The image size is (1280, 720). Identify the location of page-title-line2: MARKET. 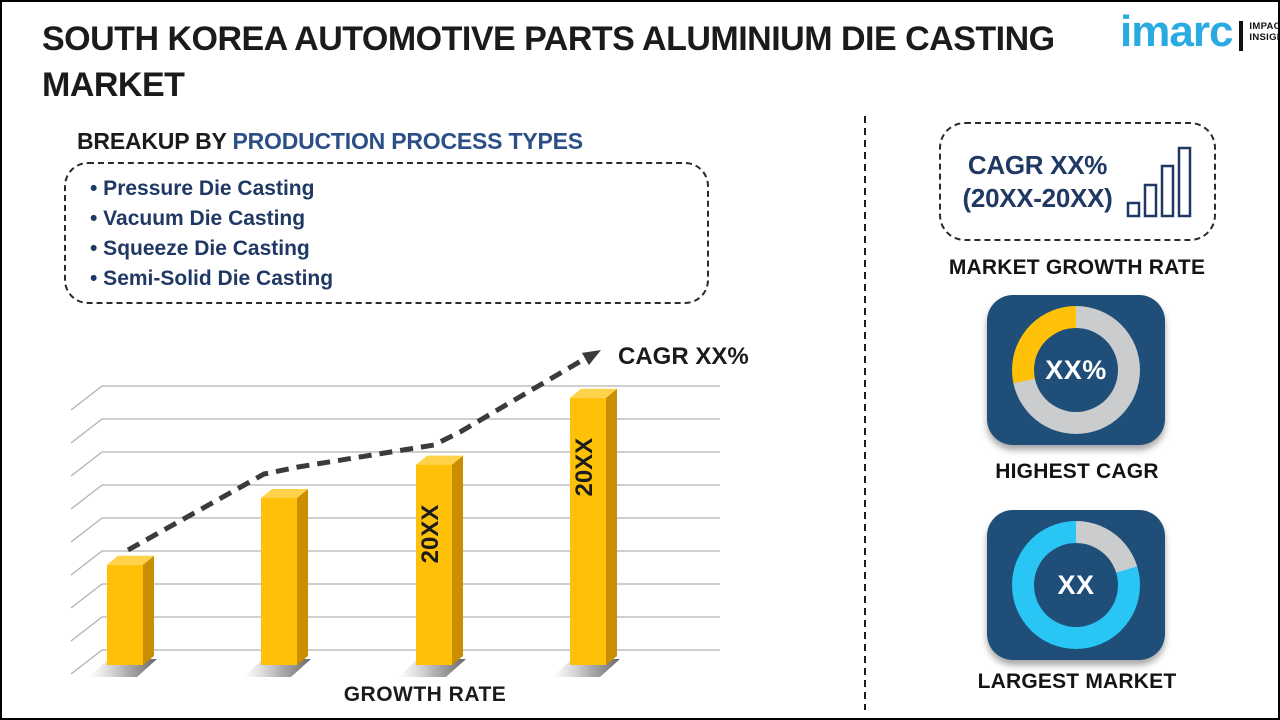
(113, 85).